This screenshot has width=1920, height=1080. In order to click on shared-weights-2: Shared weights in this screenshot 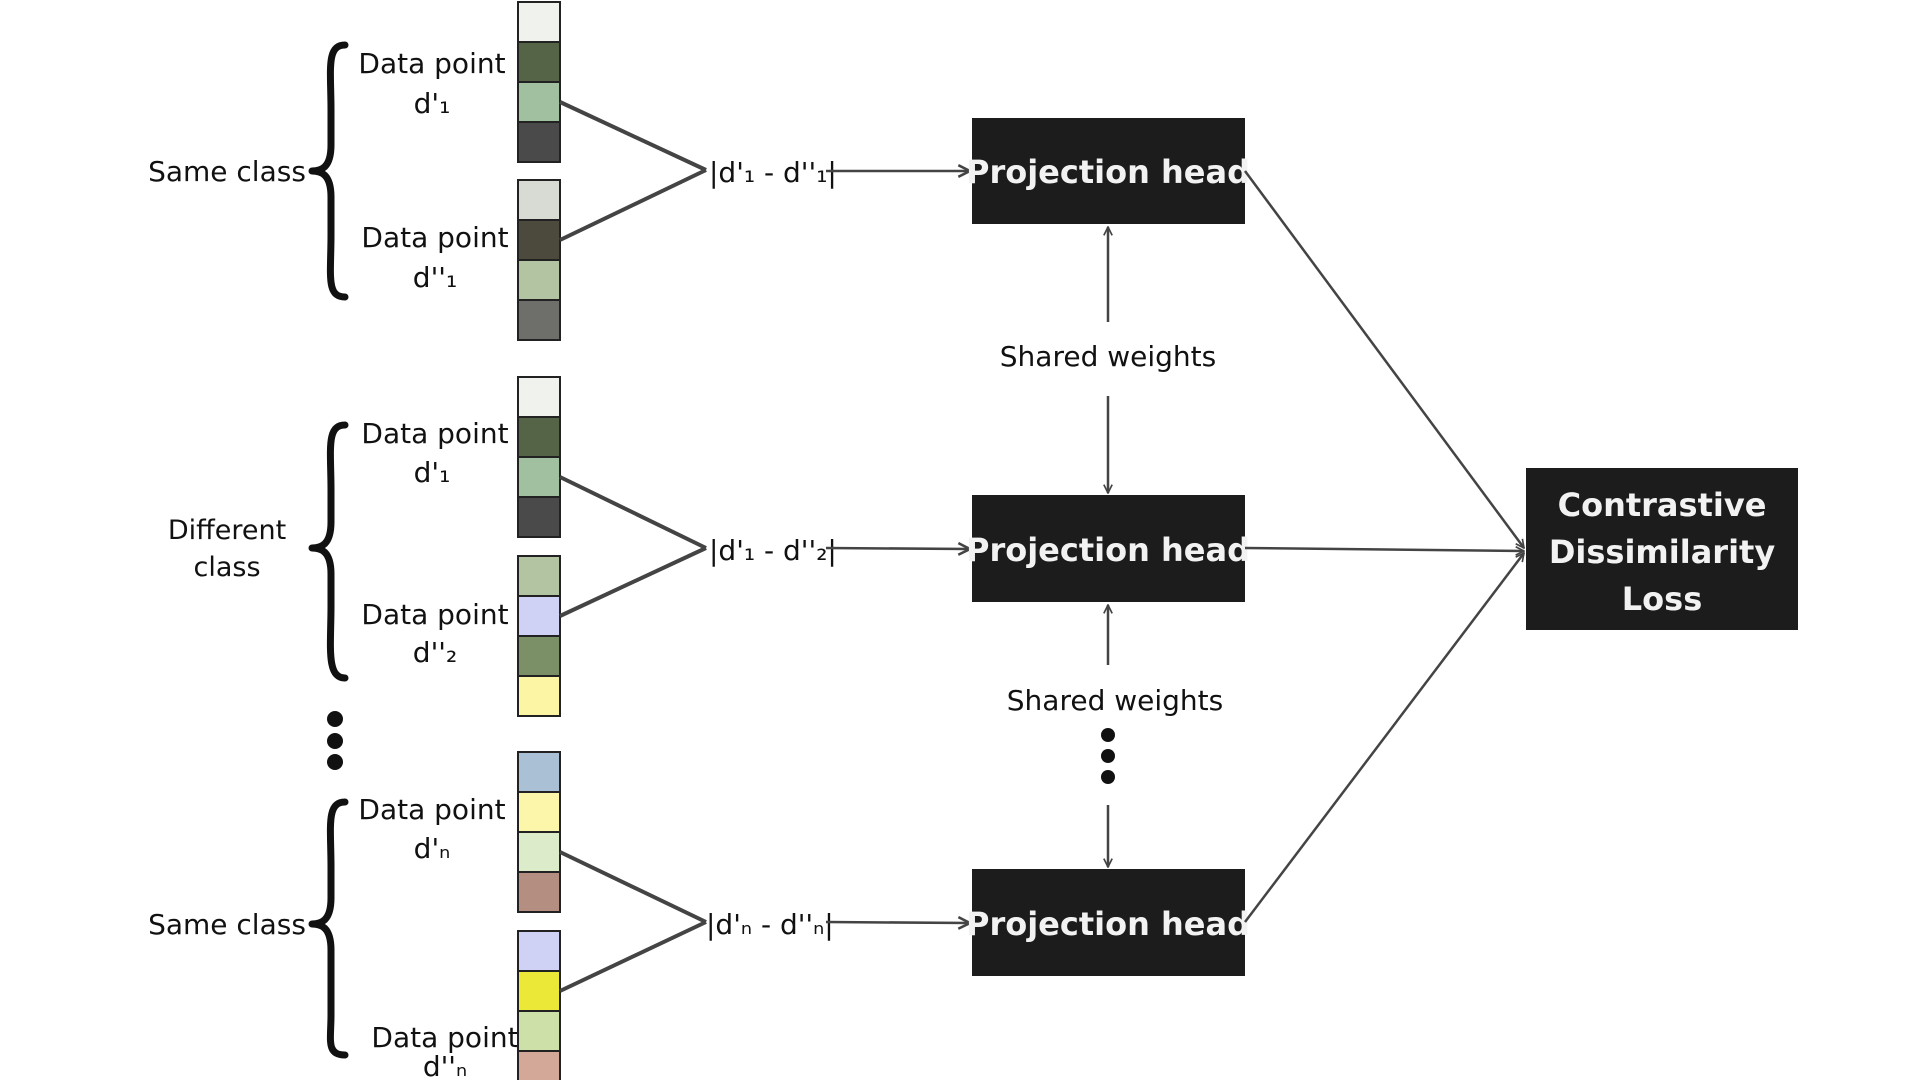, I will do `click(1115, 736)`.